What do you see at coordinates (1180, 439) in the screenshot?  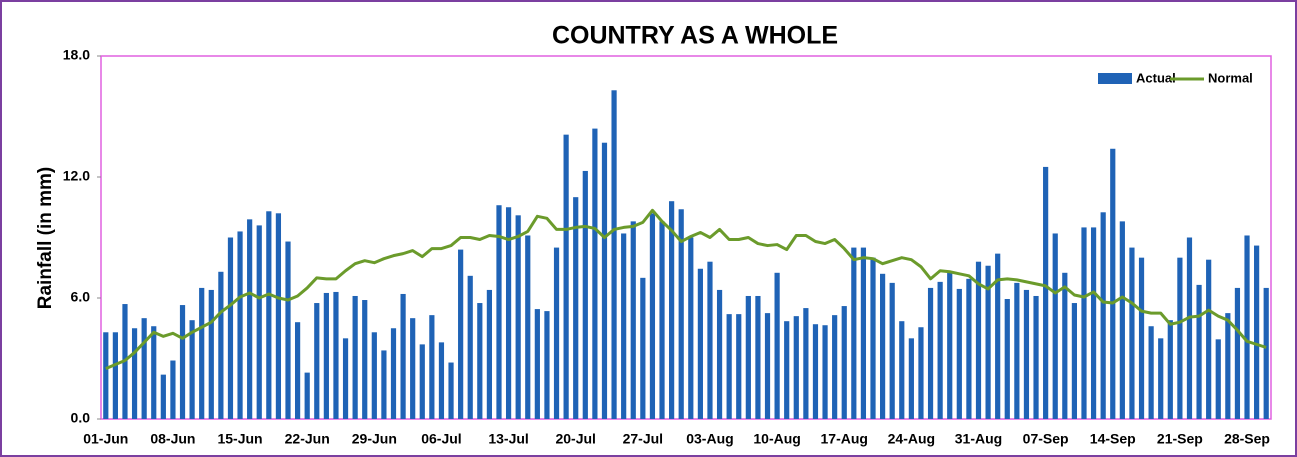 I see `x-tick-label: 21-Sep` at bounding box center [1180, 439].